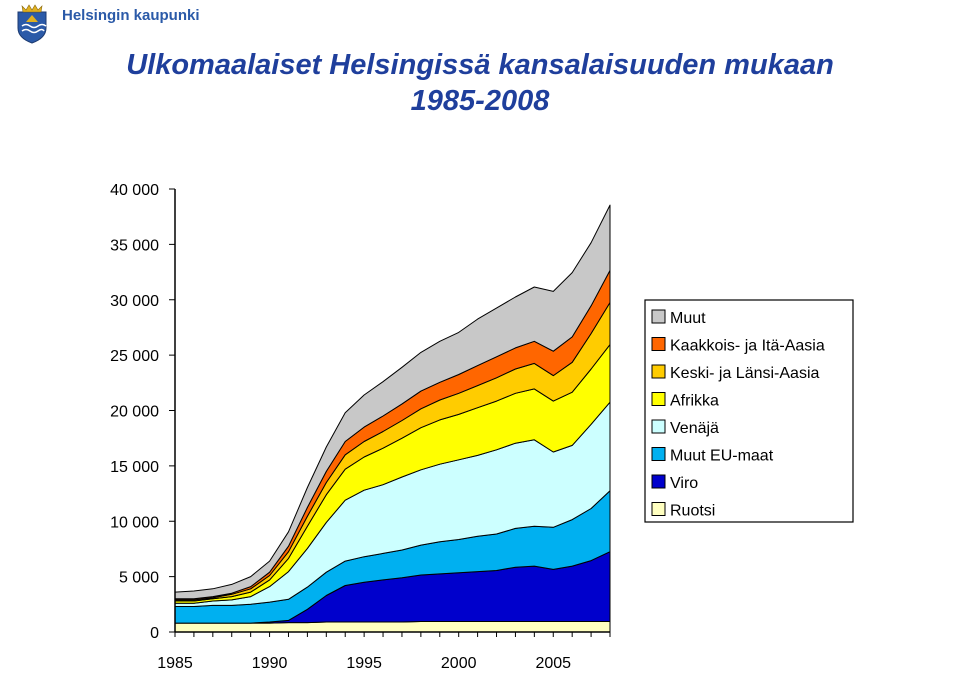 Image resolution: width=960 pixels, height=696 pixels. What do you see at coordinates (747, 346) in the screenshot?
I see `legend-label: Kaakkois- ja Itä-Aasia` at bounding box center [747, 346].